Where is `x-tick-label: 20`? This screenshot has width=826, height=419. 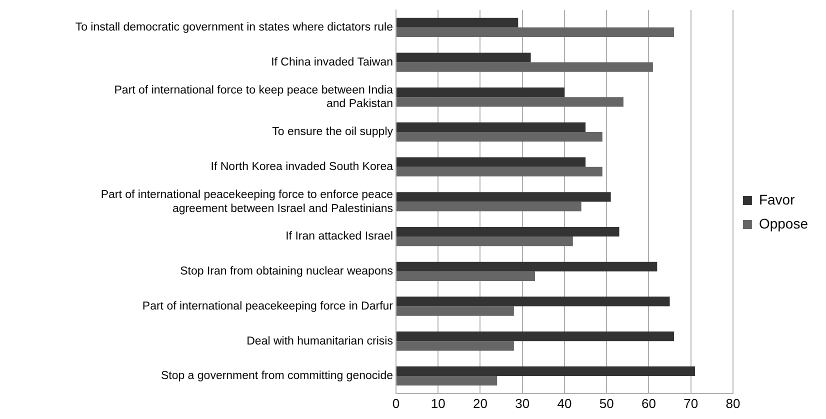 x-tick-label: 20 is located at coordinates (480, 403).